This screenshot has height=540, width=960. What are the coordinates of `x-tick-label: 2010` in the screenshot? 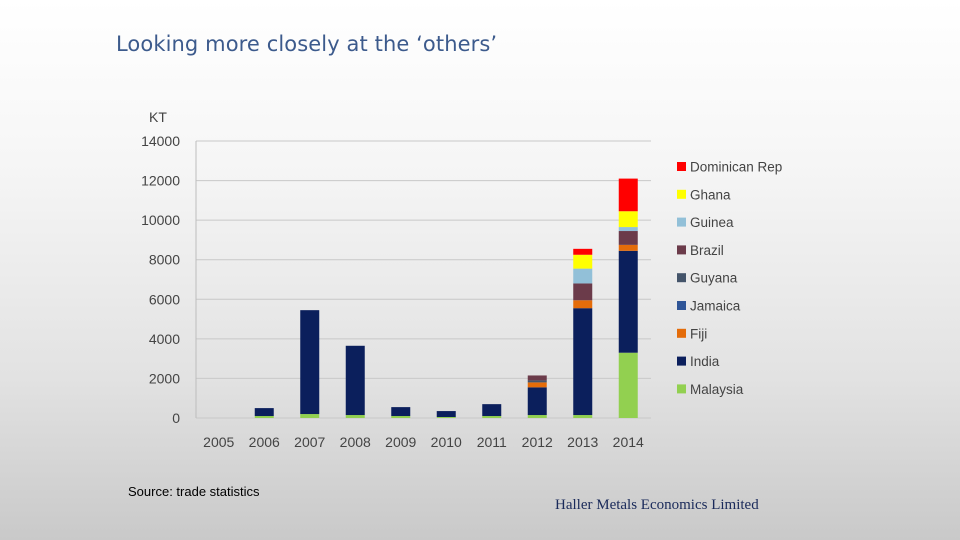 It's located at (446, 442).